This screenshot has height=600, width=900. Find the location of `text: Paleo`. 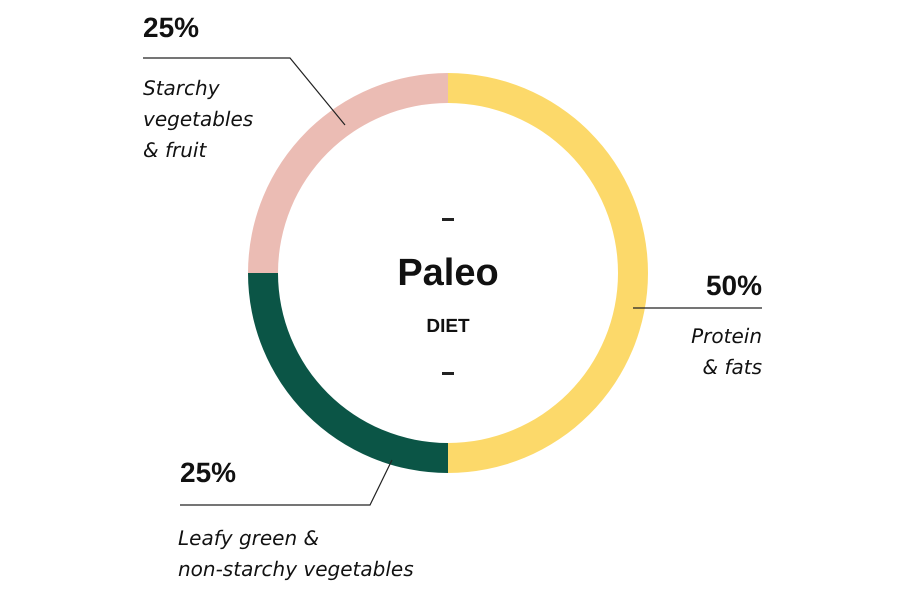

text: Paleo is located at coordinates (448, 273).